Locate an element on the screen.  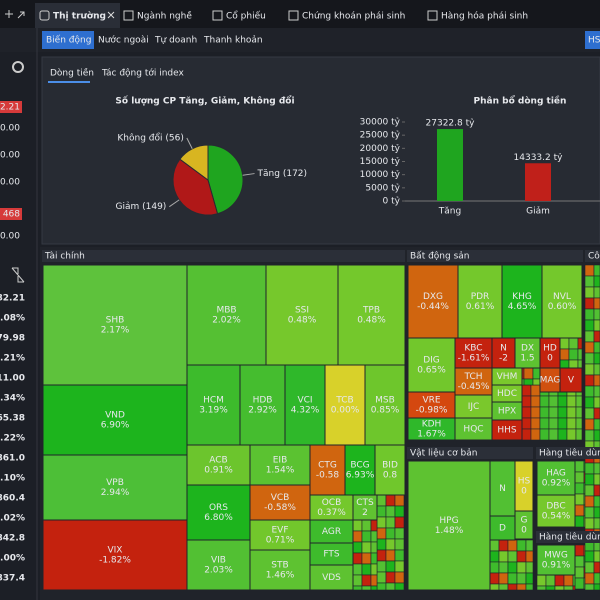
subtab-label: Thanh khoản is located at coordinates (233, 40).